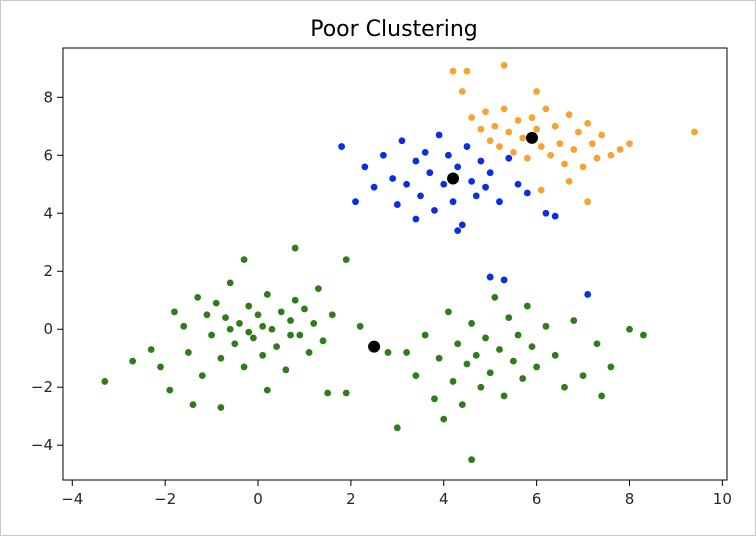  I want to click on x-tick-label: 10, so click(722, 499).